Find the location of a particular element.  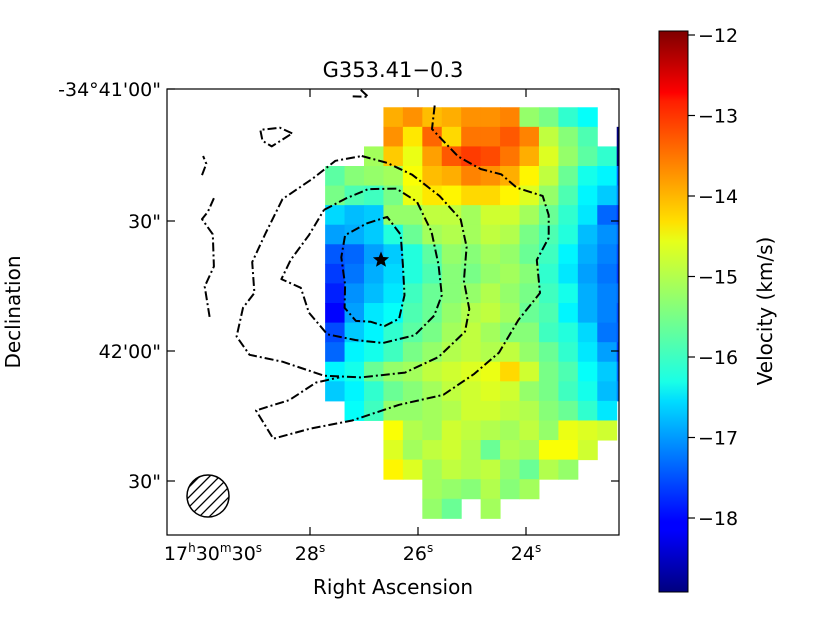

contour-outer-bump is located at coordinates (276, 137).